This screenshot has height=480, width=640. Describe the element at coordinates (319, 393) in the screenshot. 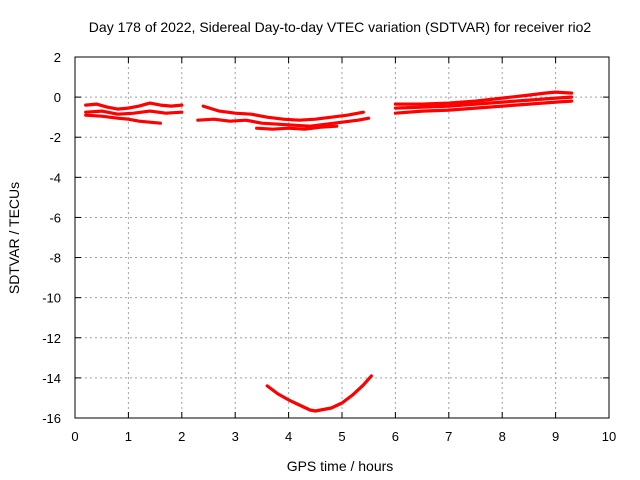

I see `series-arc-4-dip` at that location.